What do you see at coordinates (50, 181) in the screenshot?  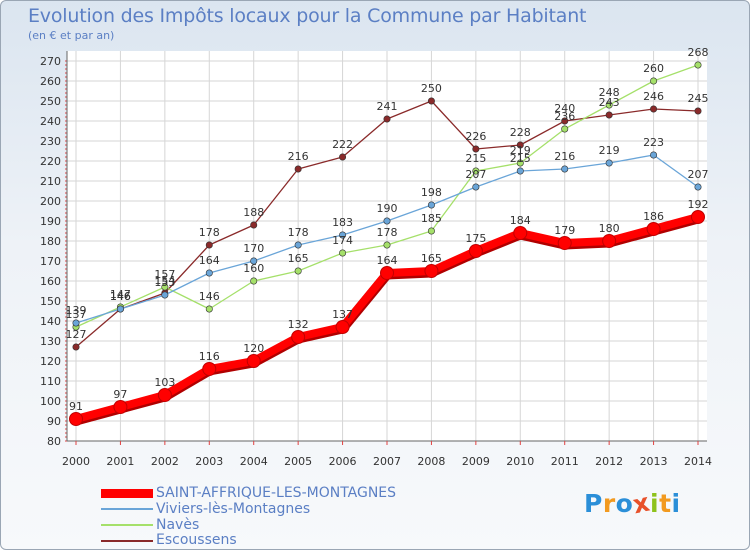 I see `y-tick-label: 210` at bounding box center [50, 181].